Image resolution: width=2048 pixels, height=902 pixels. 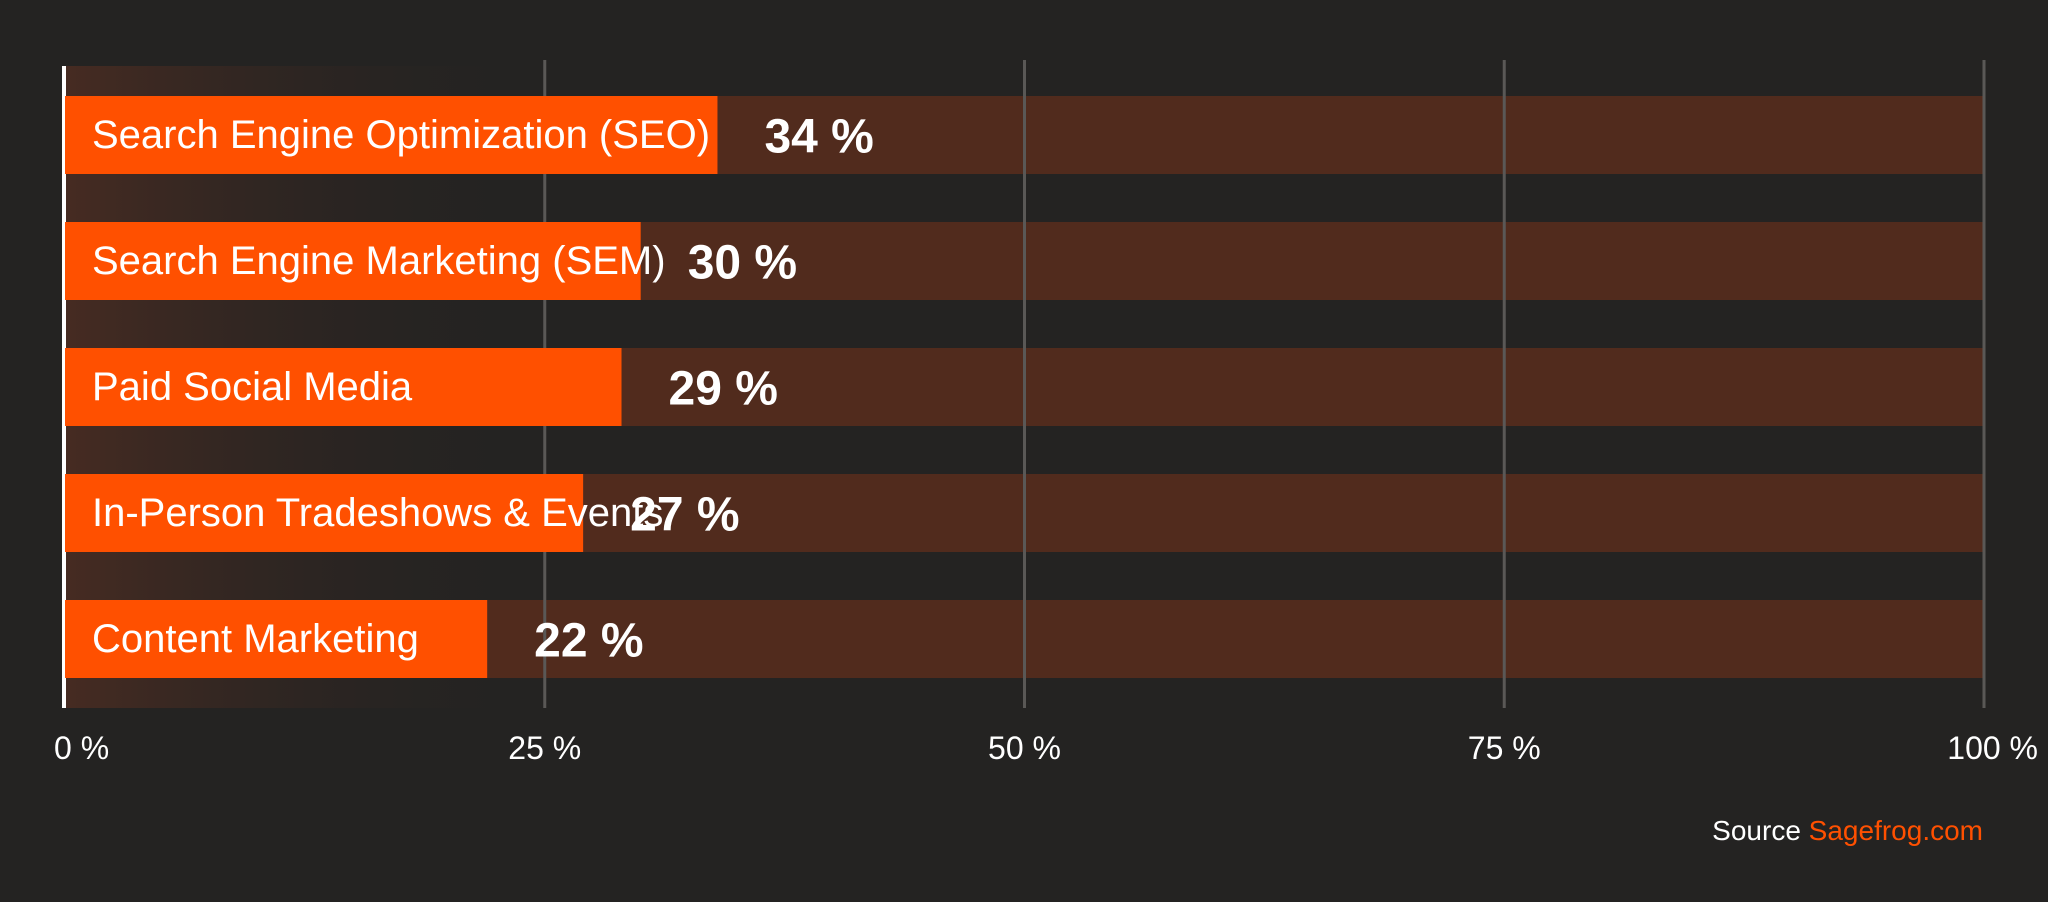 I want to click on data-label: 30 %, so click(x=742, y=263).